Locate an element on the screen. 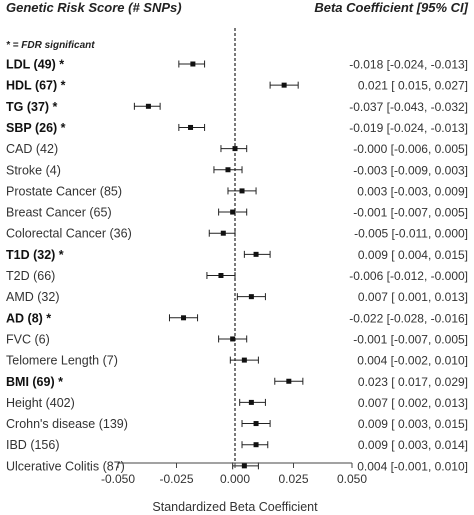 The width and height of the screenshot is (474, 515). row-label: Colorectal Cancer (36) is located at coordinates (69, 234).